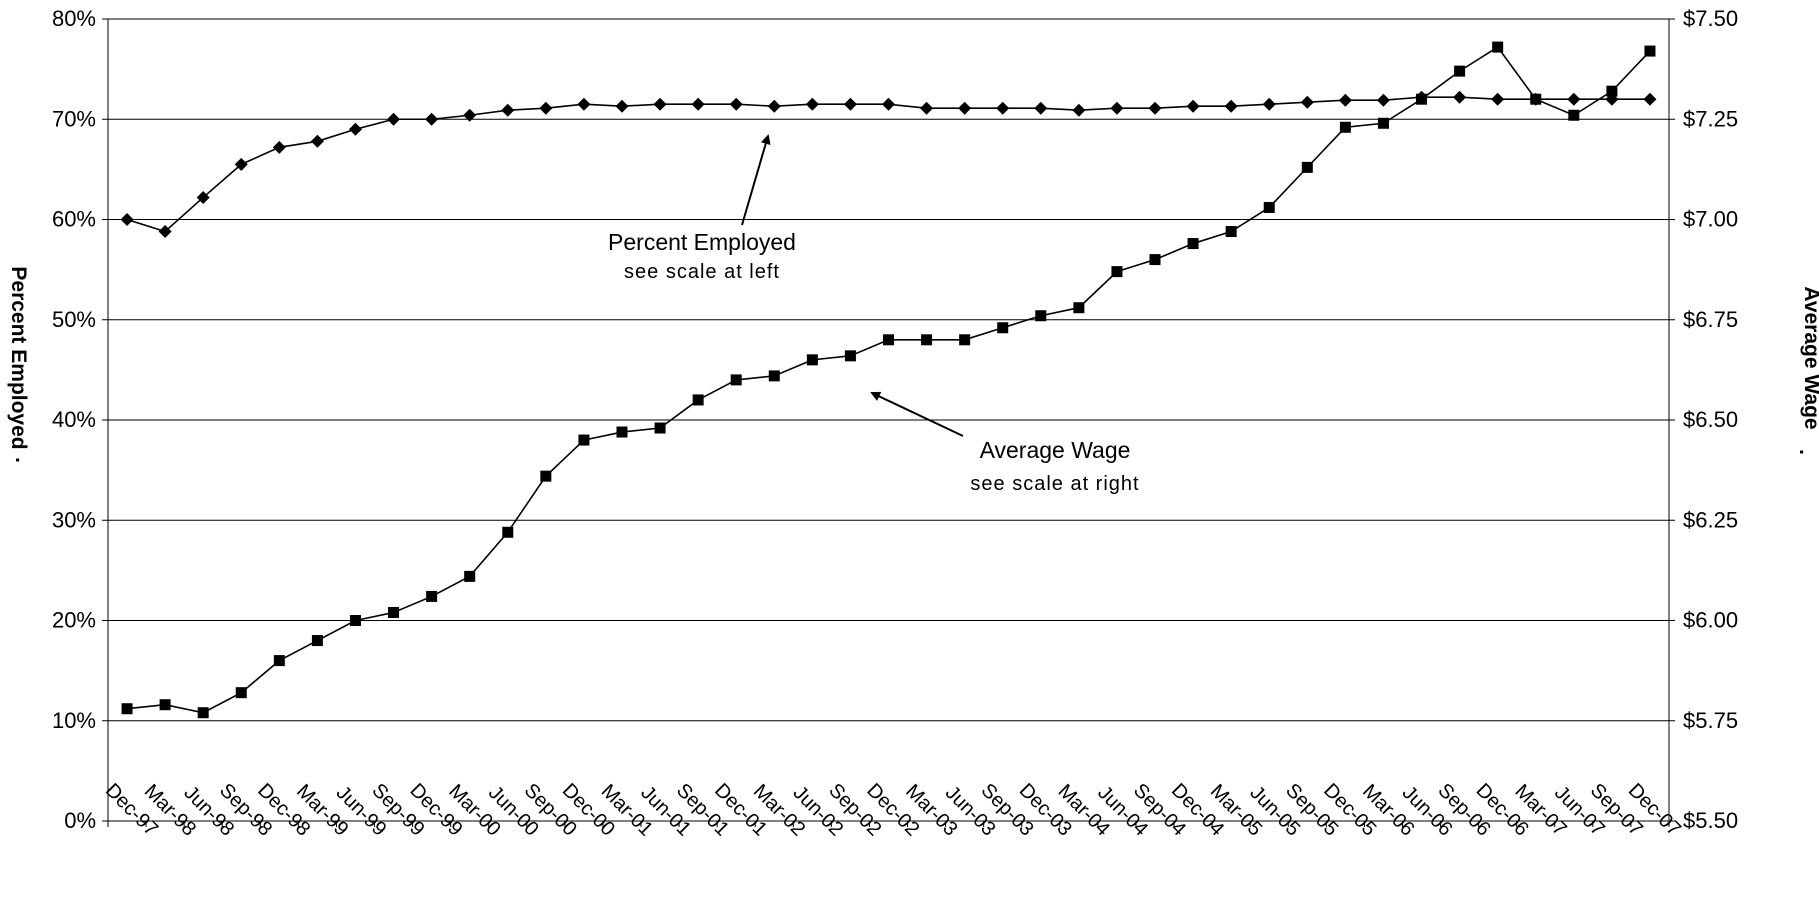 This screenshot has width=1819, height=901. I want to click on right-tick-label: $6.75, so click(1710, 319).